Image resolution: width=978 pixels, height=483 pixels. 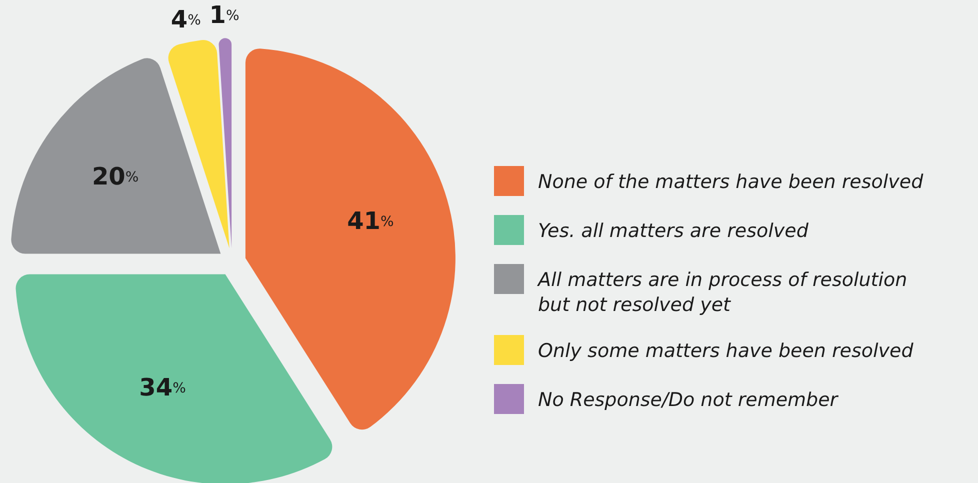 What do you see at coordinates (674, 231) in the screenshot?
I see `legend-label: Yes. all matters are resolved` at bounding box center [674, 231].